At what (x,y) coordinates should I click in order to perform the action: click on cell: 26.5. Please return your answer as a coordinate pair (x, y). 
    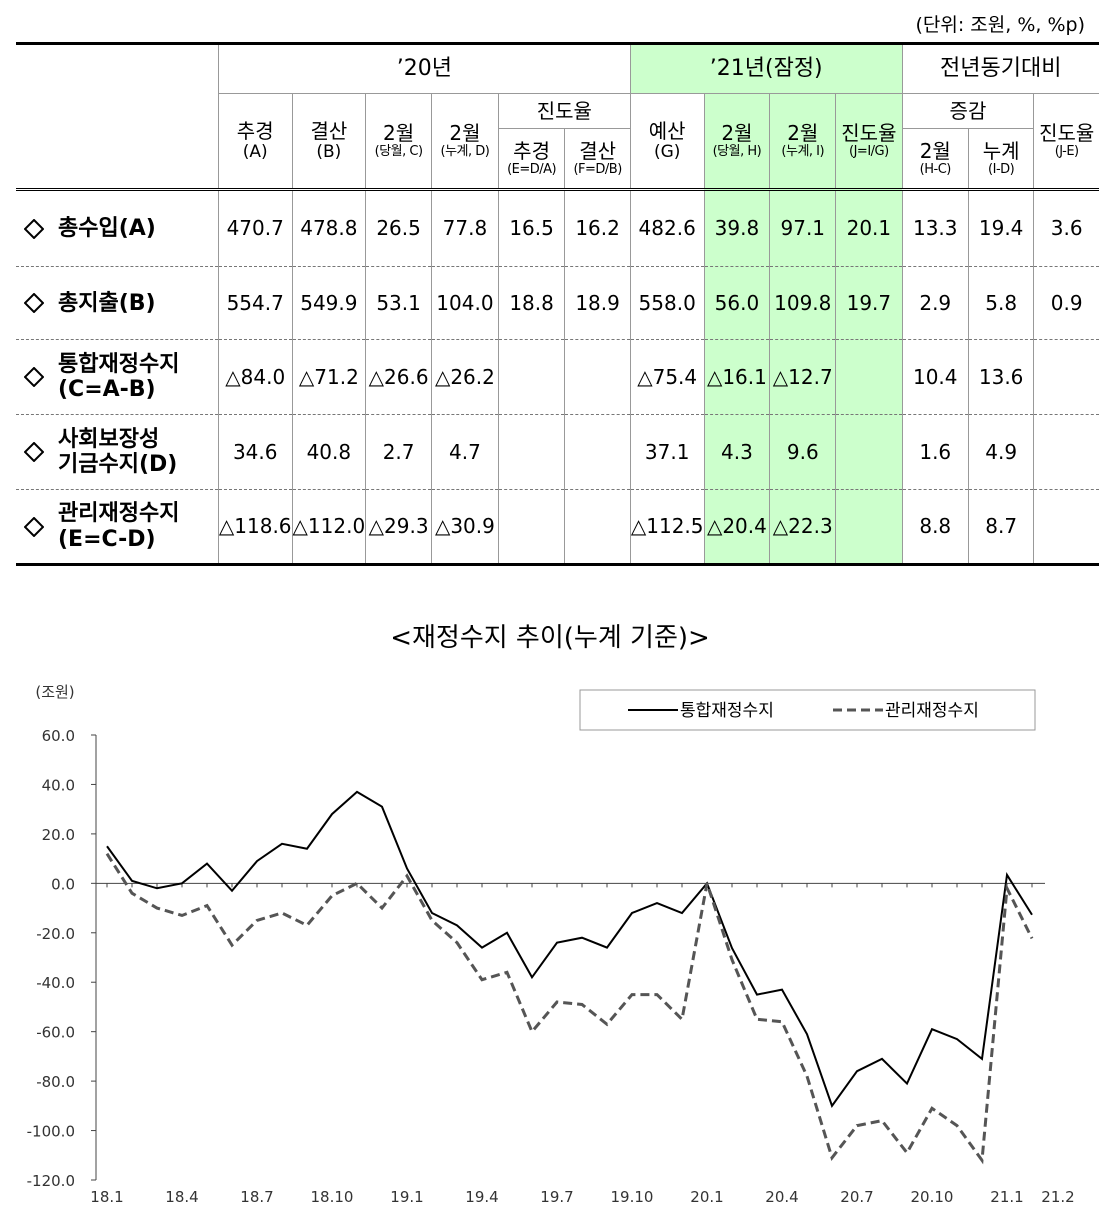
    Looking at the image, I should click on (399, 227).